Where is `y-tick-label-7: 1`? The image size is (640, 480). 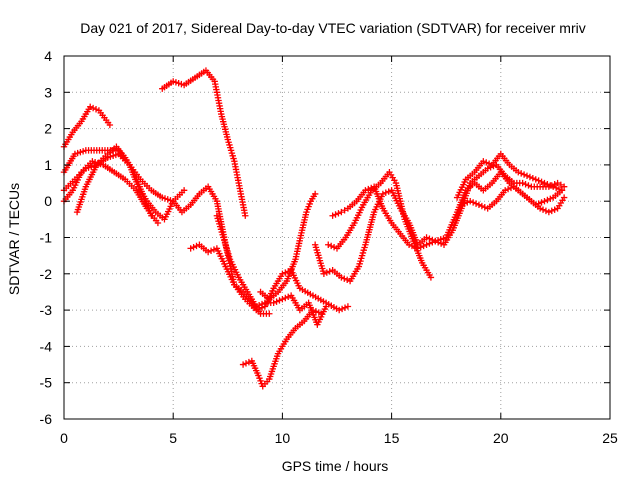
y-tick-label-7: 1 is located at coordinates (48, 165).